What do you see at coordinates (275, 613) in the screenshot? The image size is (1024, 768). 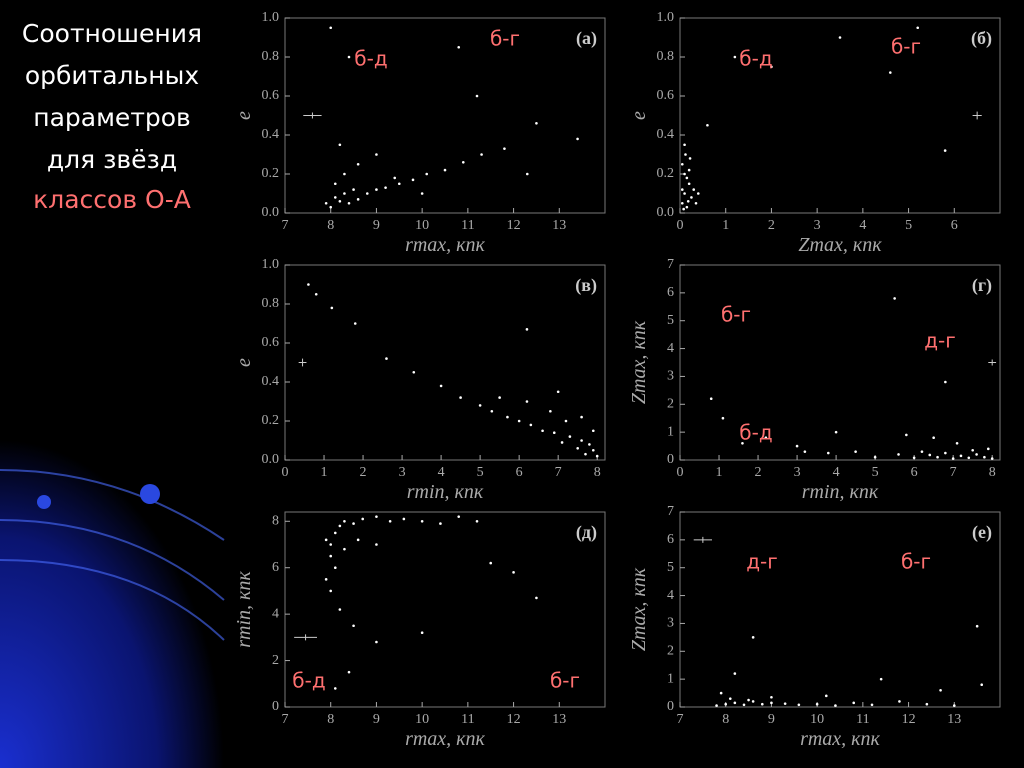 I see `y-tick-label: 4` at bounding box center [275, 613].